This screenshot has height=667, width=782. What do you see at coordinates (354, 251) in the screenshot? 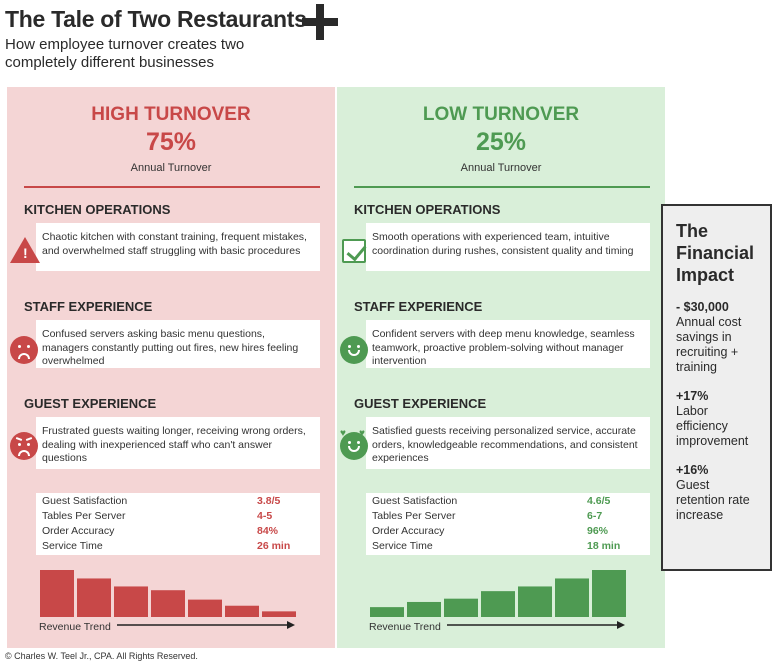
I see `checkbox-icon` at bounding box center [354, 251].